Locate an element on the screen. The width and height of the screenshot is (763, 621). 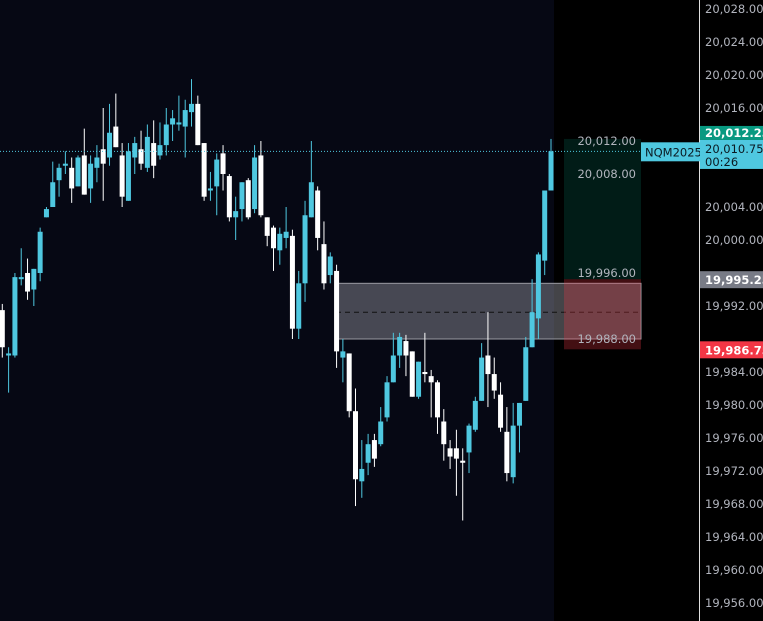
y-tick-label: 19,960.00 is located at coordinates (734, 570).